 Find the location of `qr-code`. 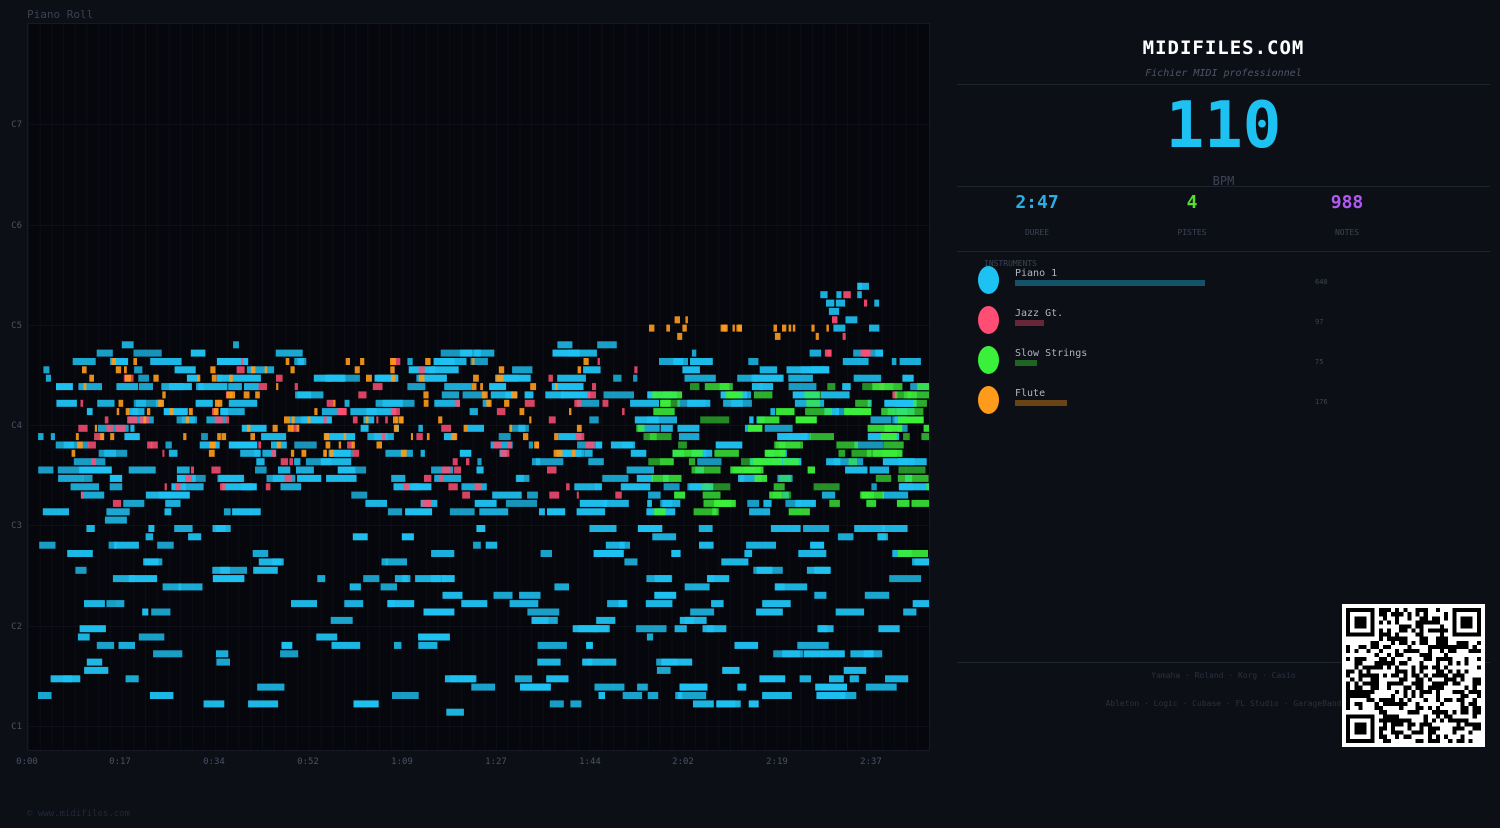

qr-code is located at coordinates (1413, 675).